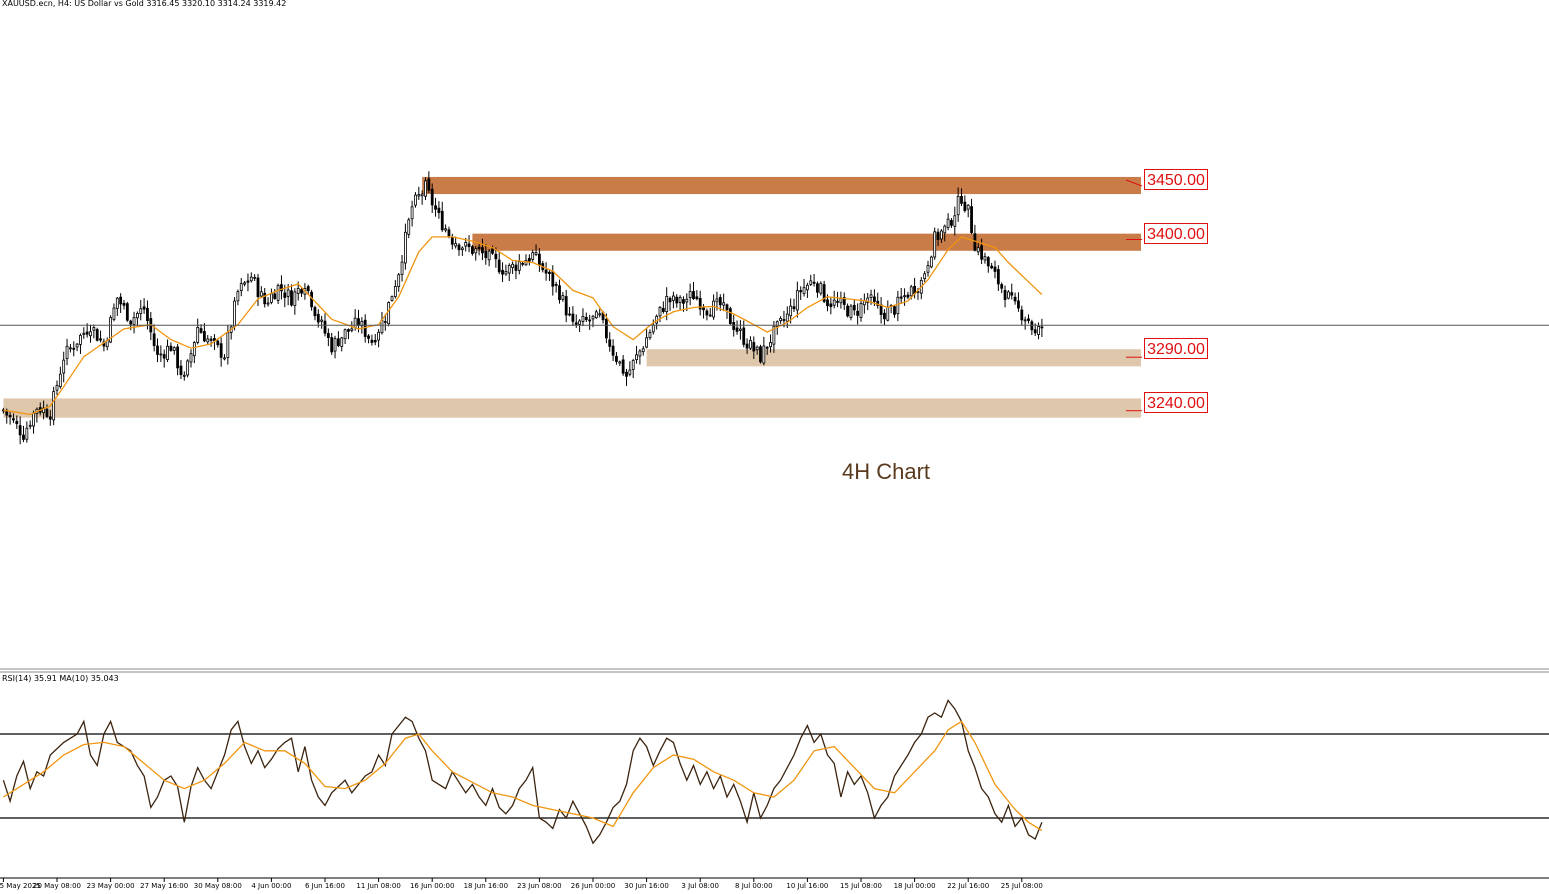  I want to click on x-tick-label: 25 Jul 08:00, so click(1021, 886).